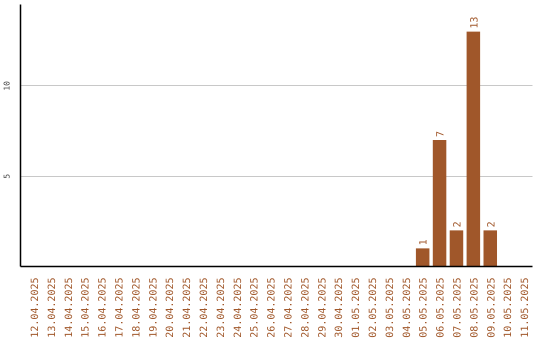 The image size is (540, 340). I want to click on x-tick-label: 25.04.2025, so click(255, 307).